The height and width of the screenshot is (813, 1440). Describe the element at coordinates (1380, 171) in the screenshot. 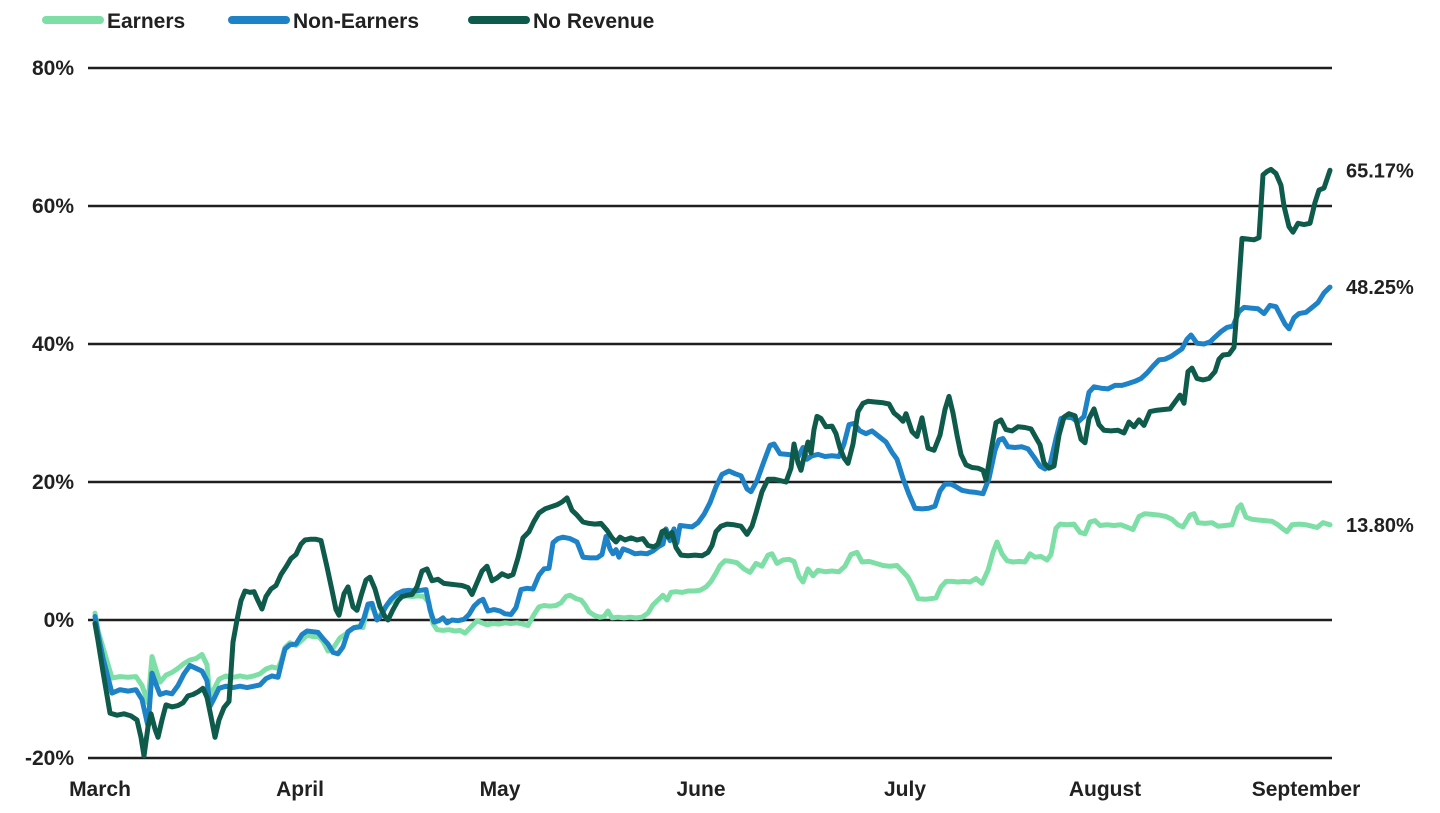

I see `end-label-no-revenue: 65.17%` at that location.